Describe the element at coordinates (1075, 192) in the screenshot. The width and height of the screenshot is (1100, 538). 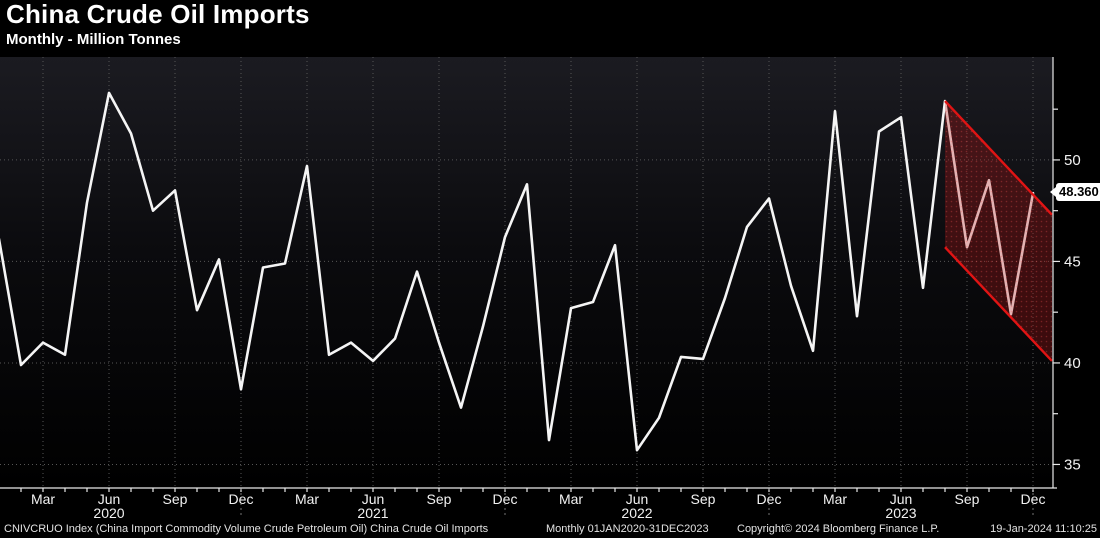
I see `last-price-label: 48.360` at that location.